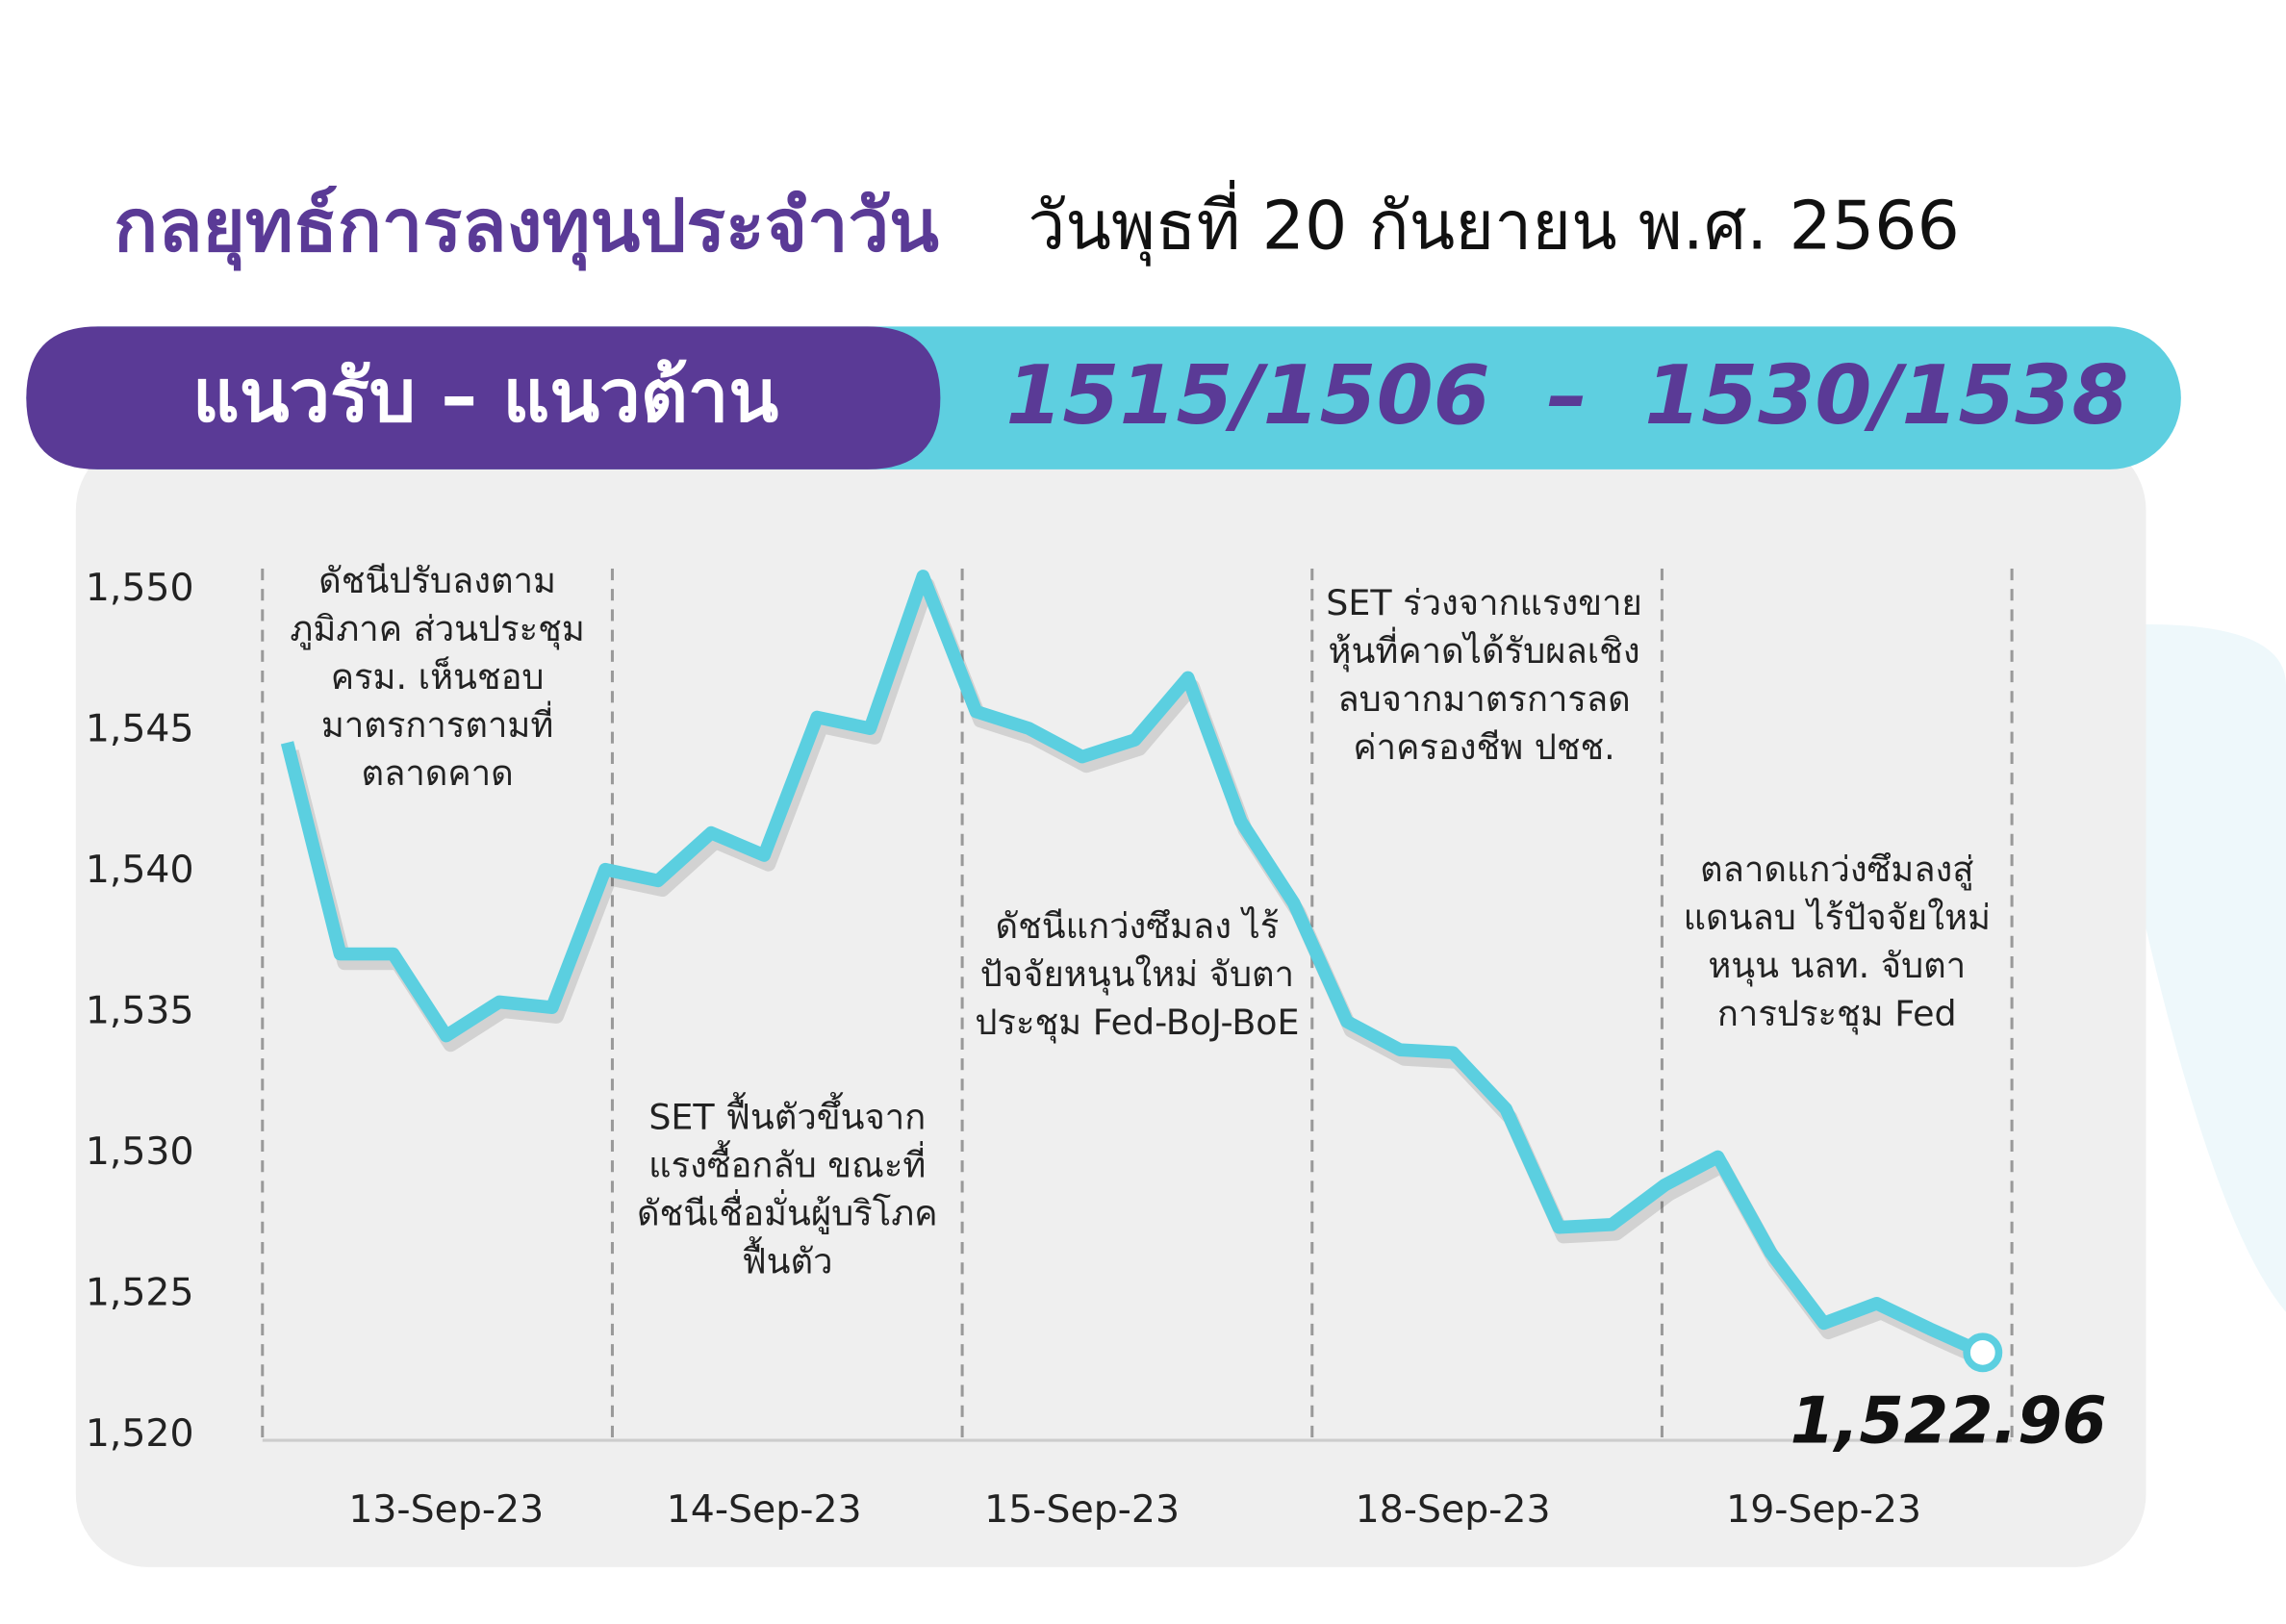 Image resolution: width=2286 pixels, height=1624 pixels. I want to click on annotation: ดัชนีปรับลงตาม, so click(437, 580).